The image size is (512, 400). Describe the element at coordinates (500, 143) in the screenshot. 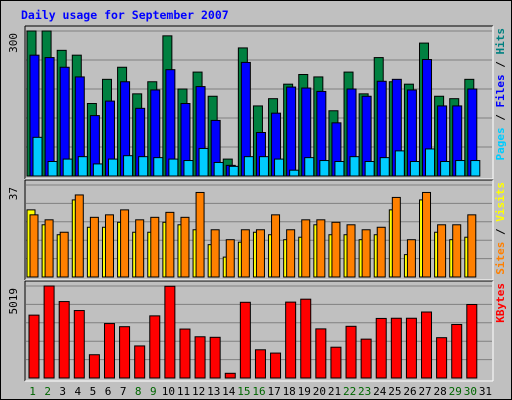

I see `legend-part: Pages` at that location.